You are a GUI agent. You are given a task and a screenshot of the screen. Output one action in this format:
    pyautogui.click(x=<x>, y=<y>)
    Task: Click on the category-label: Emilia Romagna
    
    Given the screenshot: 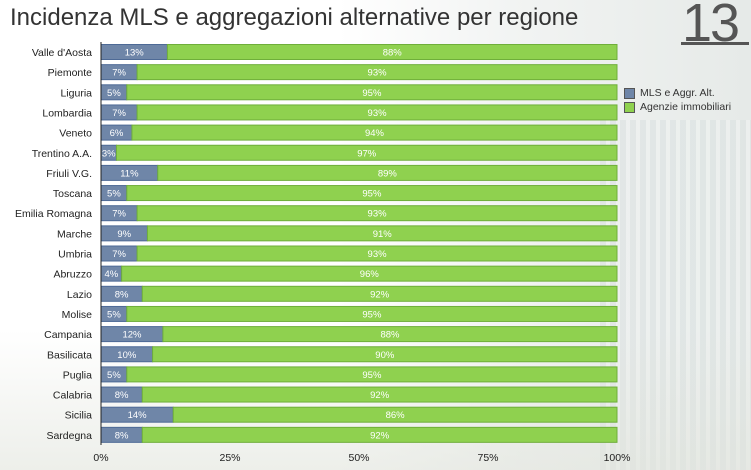 What is the action you would take?
    pyautogui.click(x=53, y=214)
    